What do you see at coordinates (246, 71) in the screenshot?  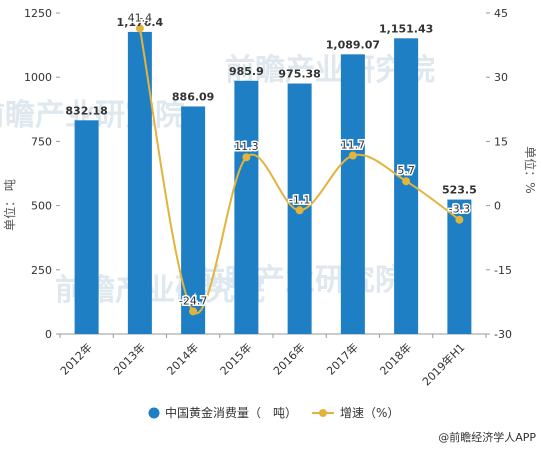 I see `bar-value-label: 985.9` at bounding box center [246, 71].